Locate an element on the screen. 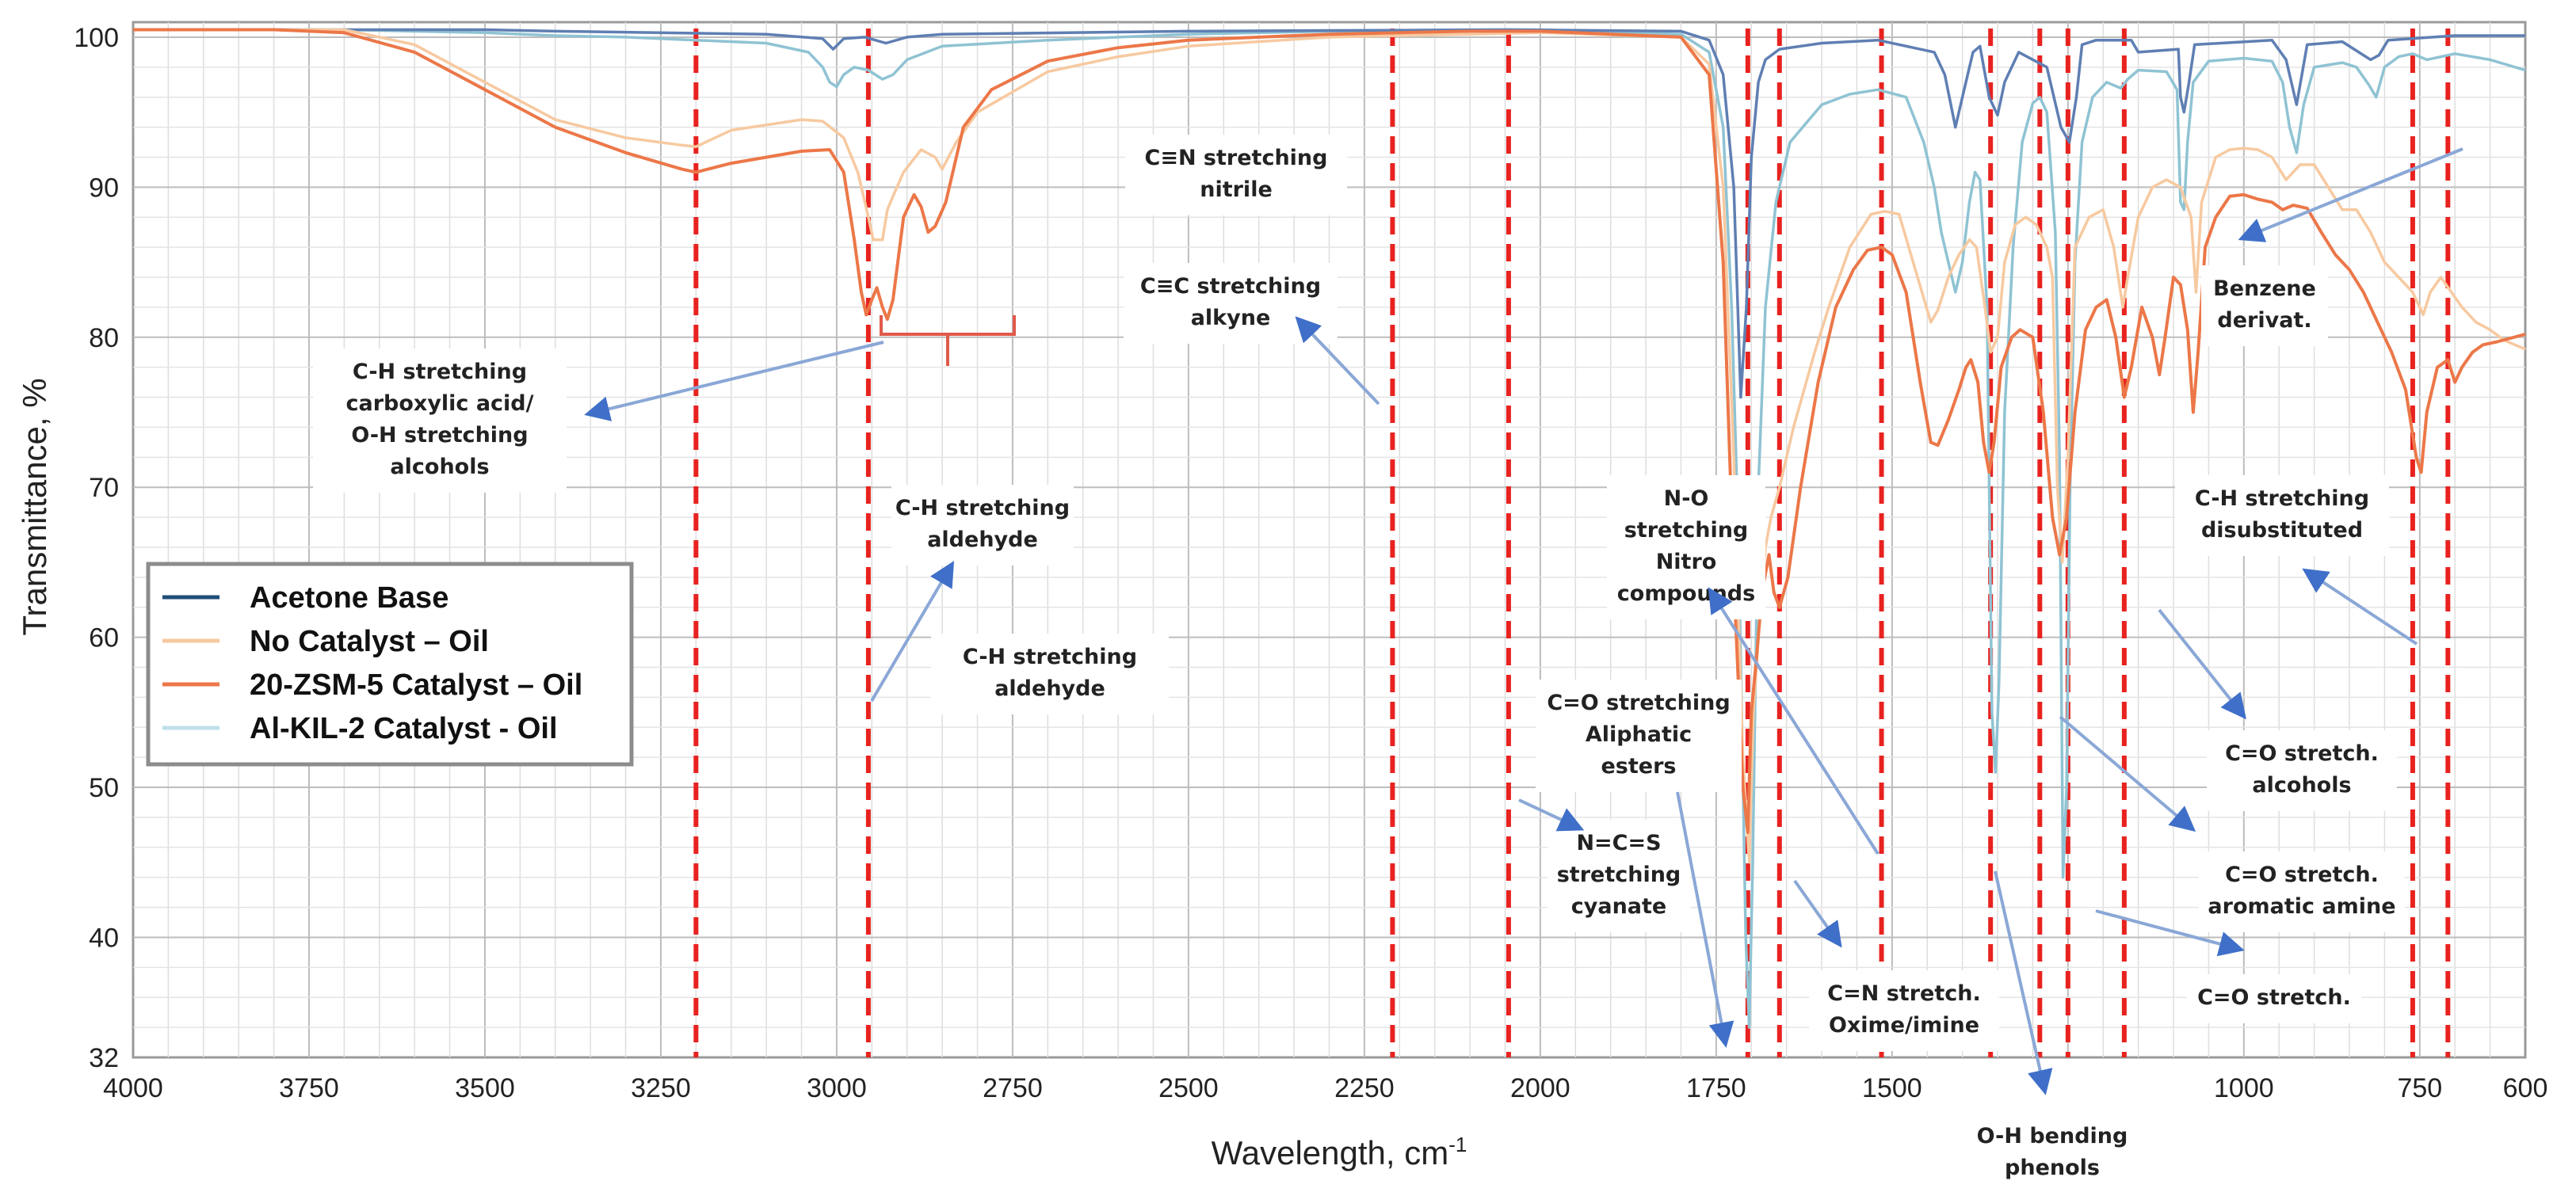 The width and height of the screenshot is (2576, 1196). y-tick-label: 80 is located at coordinates (104, 338).